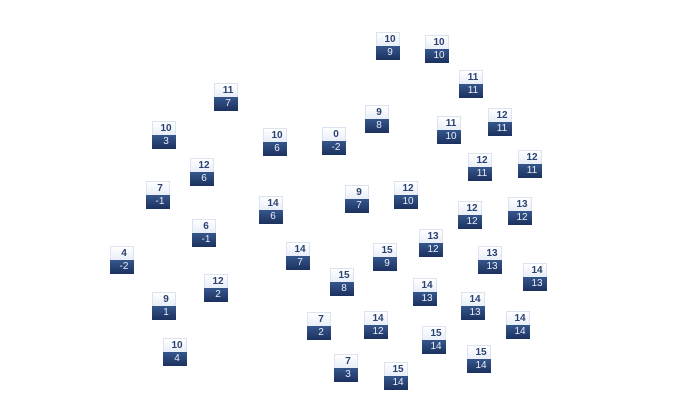 This screenshot has width=700, height=410. Describe the element at coordinates (216, 295) in the screenshot. I see `node-bottom-value: 2` at that location.